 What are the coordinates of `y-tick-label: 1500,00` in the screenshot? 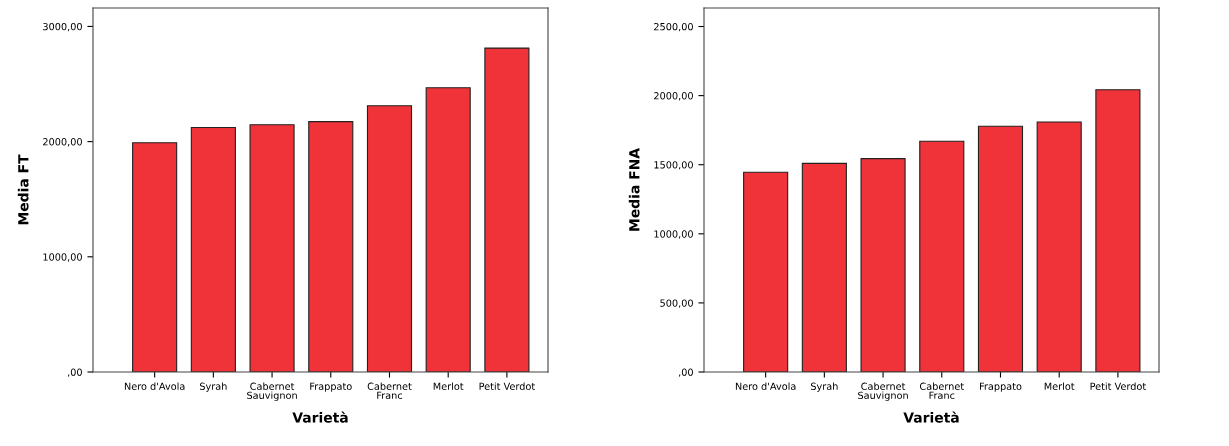 It's located at (673, 165).